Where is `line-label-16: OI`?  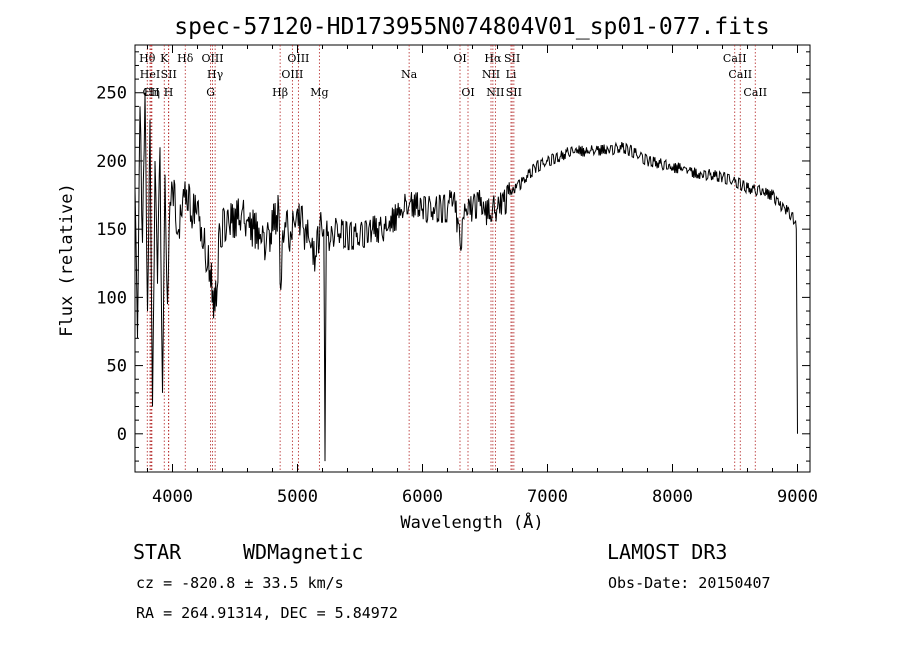
line-label-16: OI is located at coordinates (459, 58).